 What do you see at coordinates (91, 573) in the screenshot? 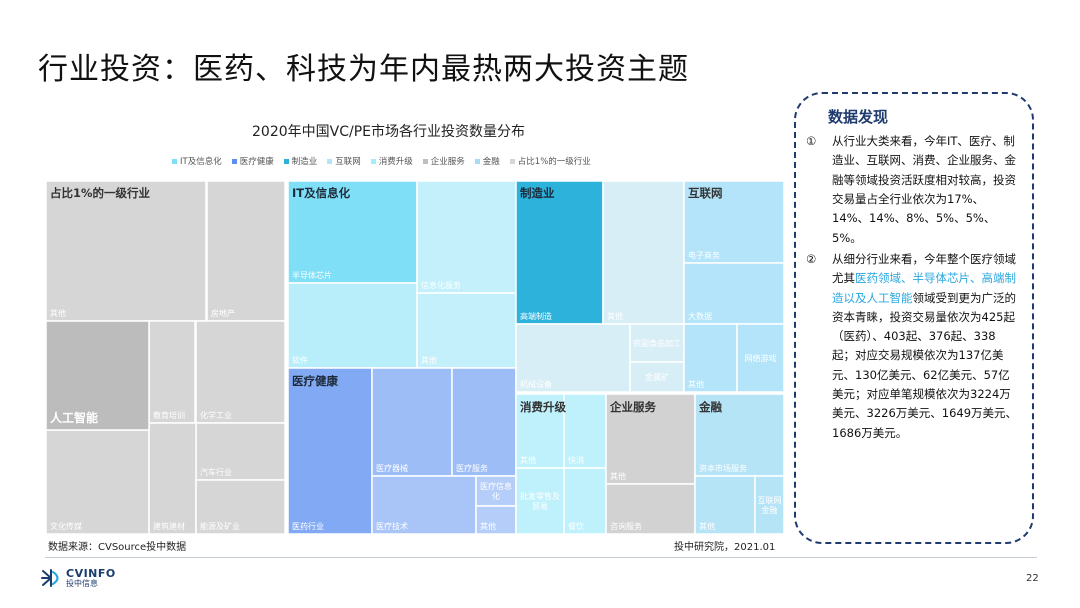
I see `logo-text-en: CVINFO` at bounding box center [91, 573].